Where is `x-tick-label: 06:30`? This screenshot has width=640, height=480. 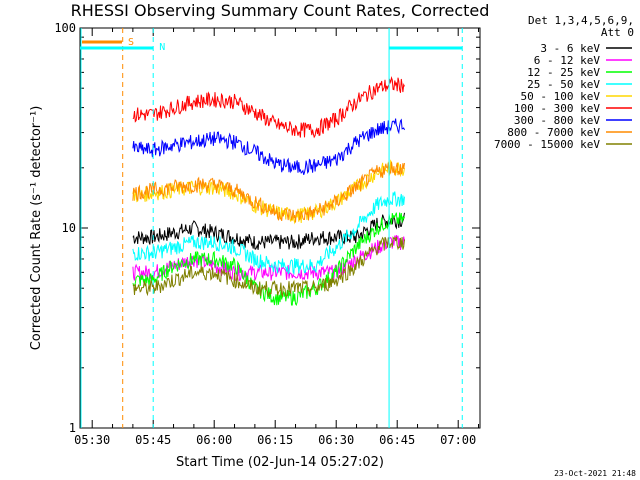
x-tick-label: 06:30 is located at coordinates (336, 440).